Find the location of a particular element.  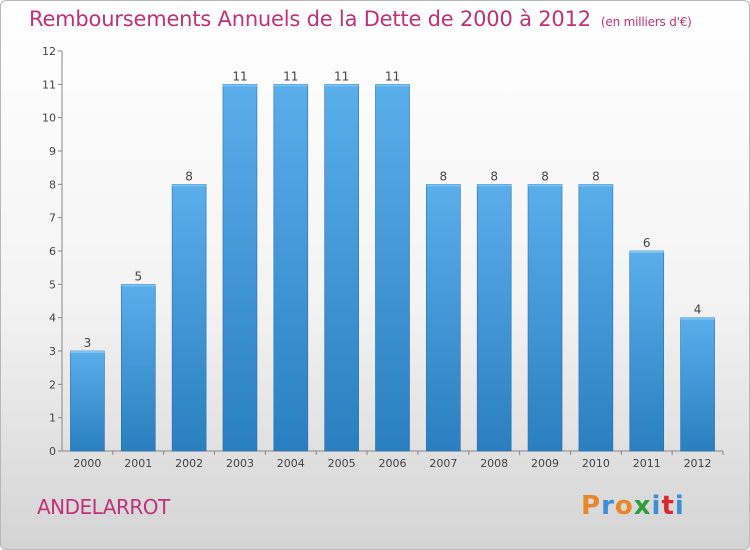

y-tick-label: 10 is located at coordinates (49, 118).